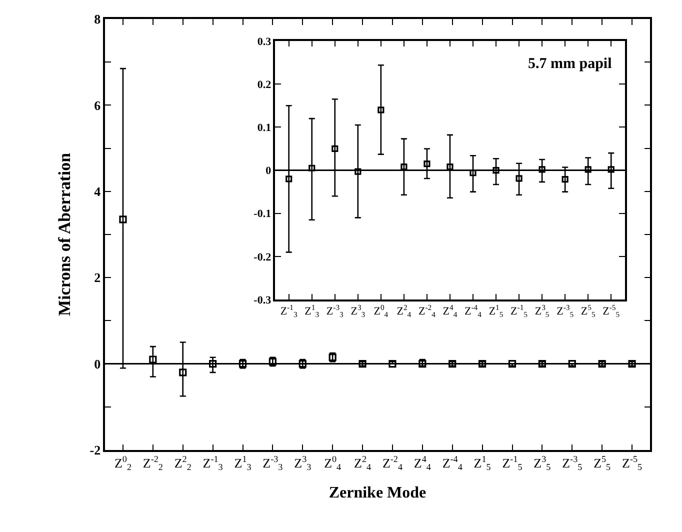 This screenshot has width=682, height=532. Describe the element at coordinates (264, 42) in the screenshot. I see `y-tick-label: 0.3` at that location.